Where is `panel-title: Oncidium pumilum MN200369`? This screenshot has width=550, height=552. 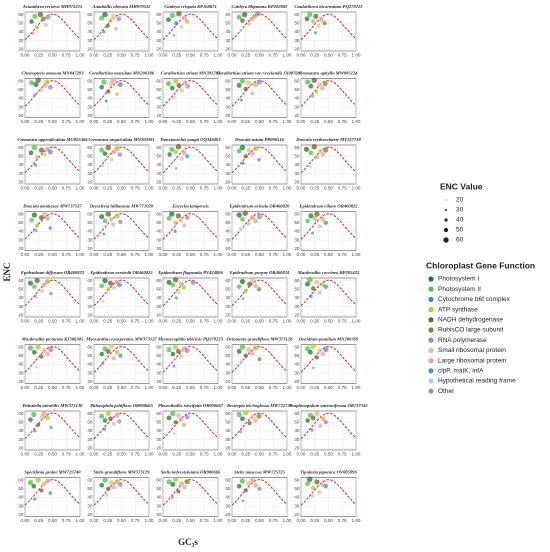 panel-title: Oncidium pumilum MN200369 is located at coordinates (329, 339).